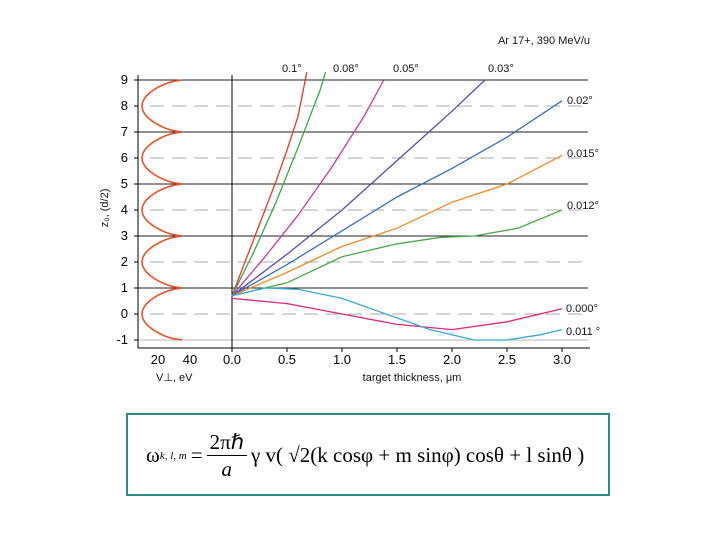  I want to click on formula-lhs: ω, so click(153, 455).